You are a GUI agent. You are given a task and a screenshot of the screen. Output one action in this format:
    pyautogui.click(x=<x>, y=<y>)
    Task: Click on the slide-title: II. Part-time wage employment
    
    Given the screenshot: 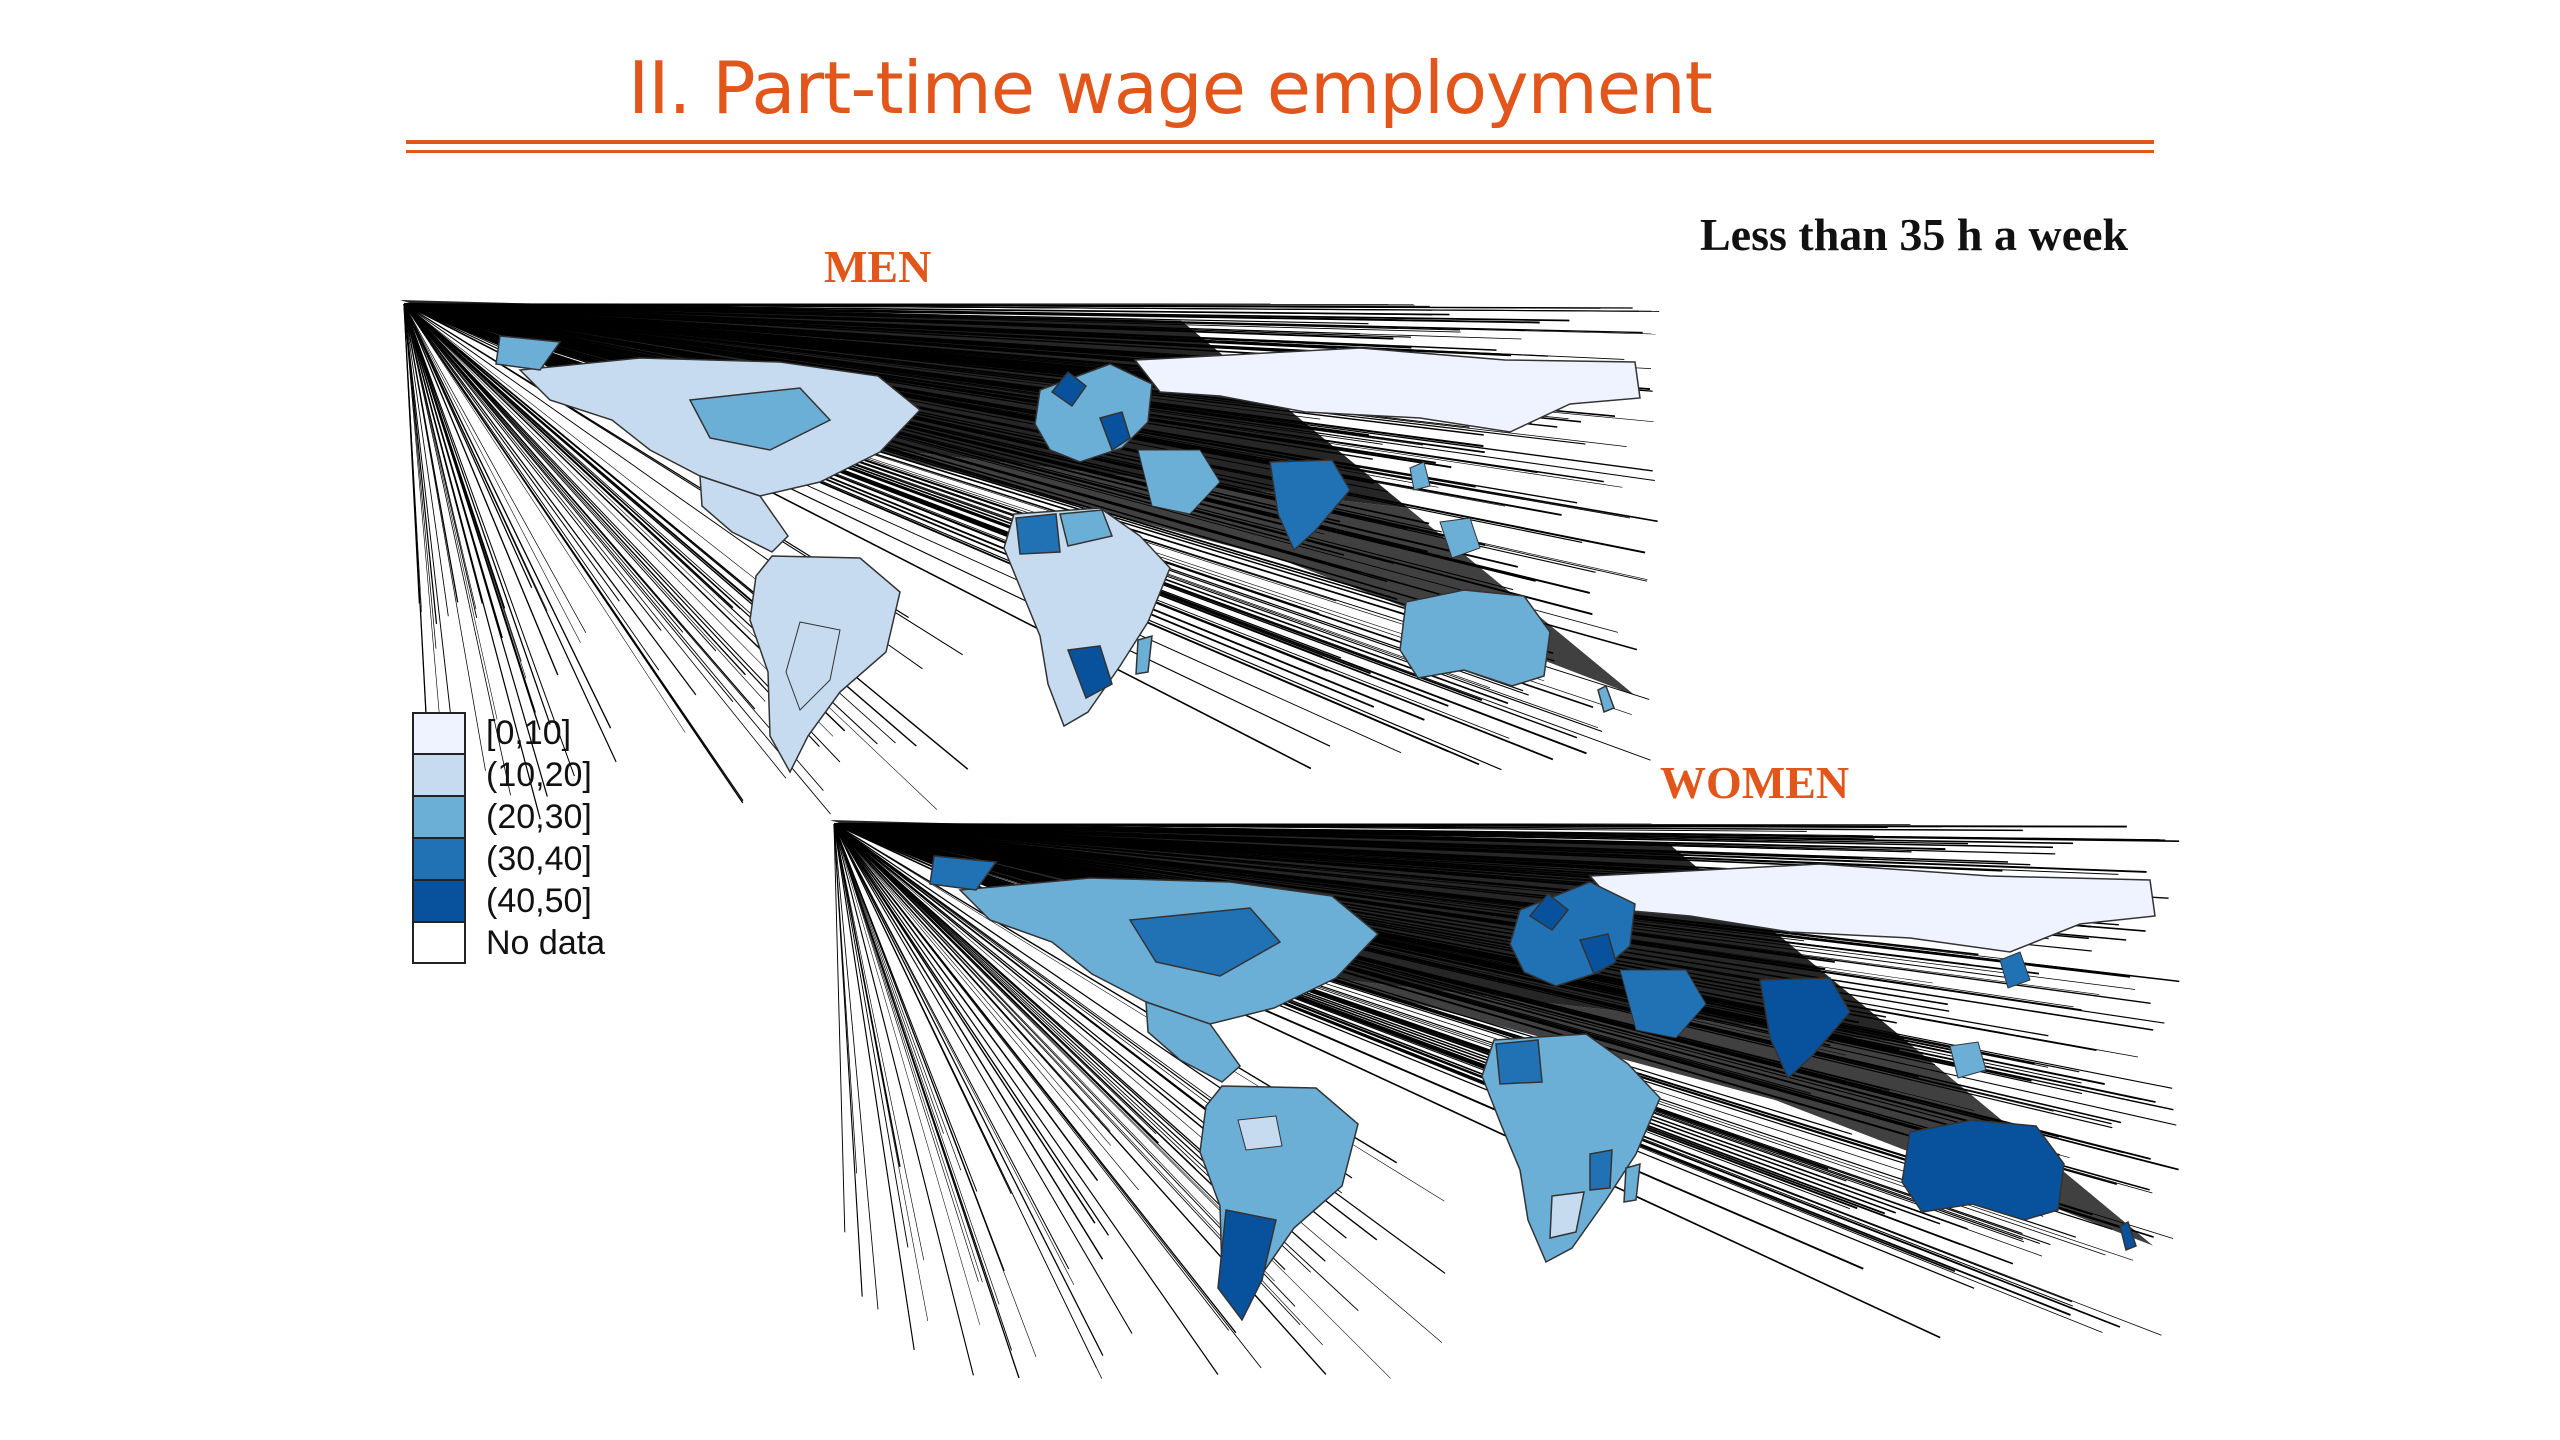 What is the action you would take?
    pyautogui.click(x=1170, y=88)
    